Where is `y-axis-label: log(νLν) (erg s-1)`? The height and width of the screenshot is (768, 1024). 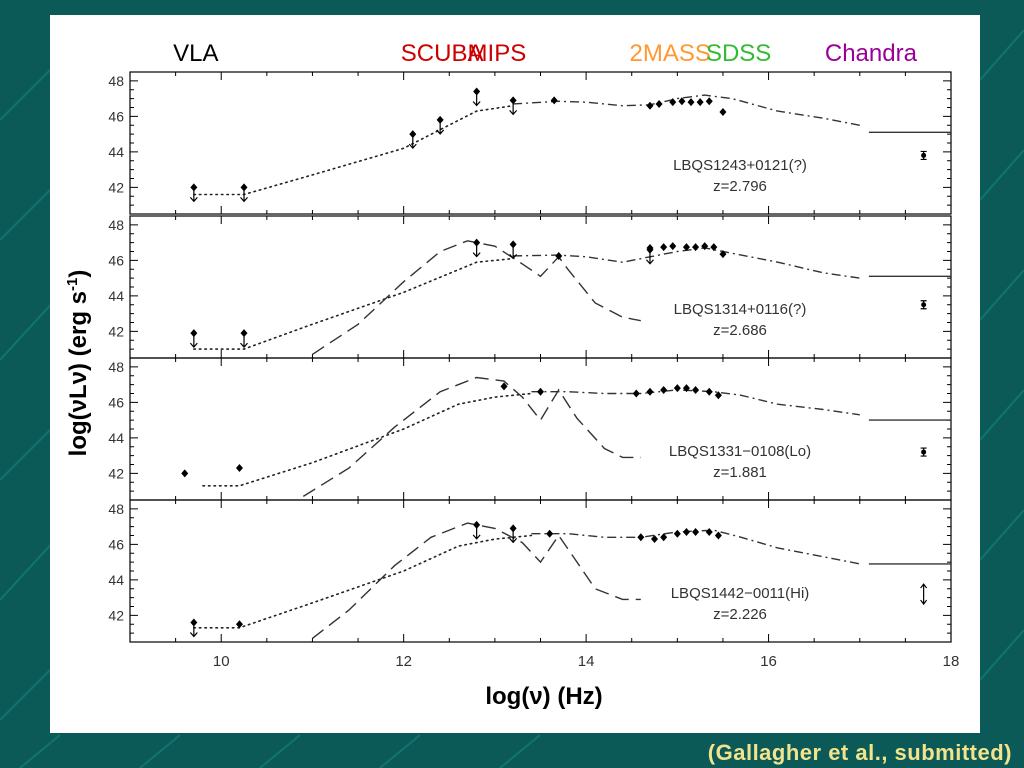 y-axis-label: log(νLν) (erg s-1) is located at coordinates (78, 363).